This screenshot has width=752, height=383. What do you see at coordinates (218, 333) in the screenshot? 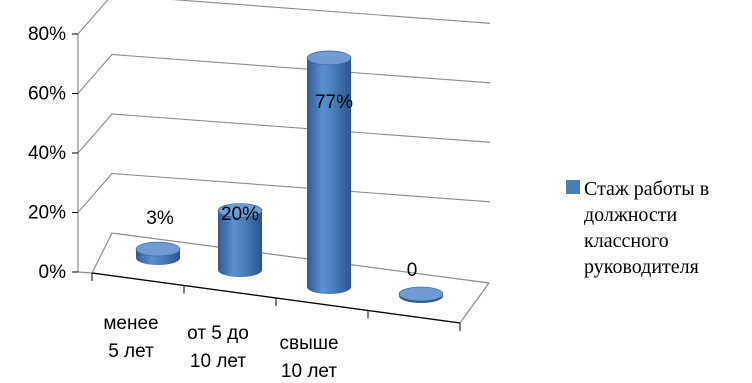
I see `x-category-label: от 5 до` at bounding box center [218, 333].